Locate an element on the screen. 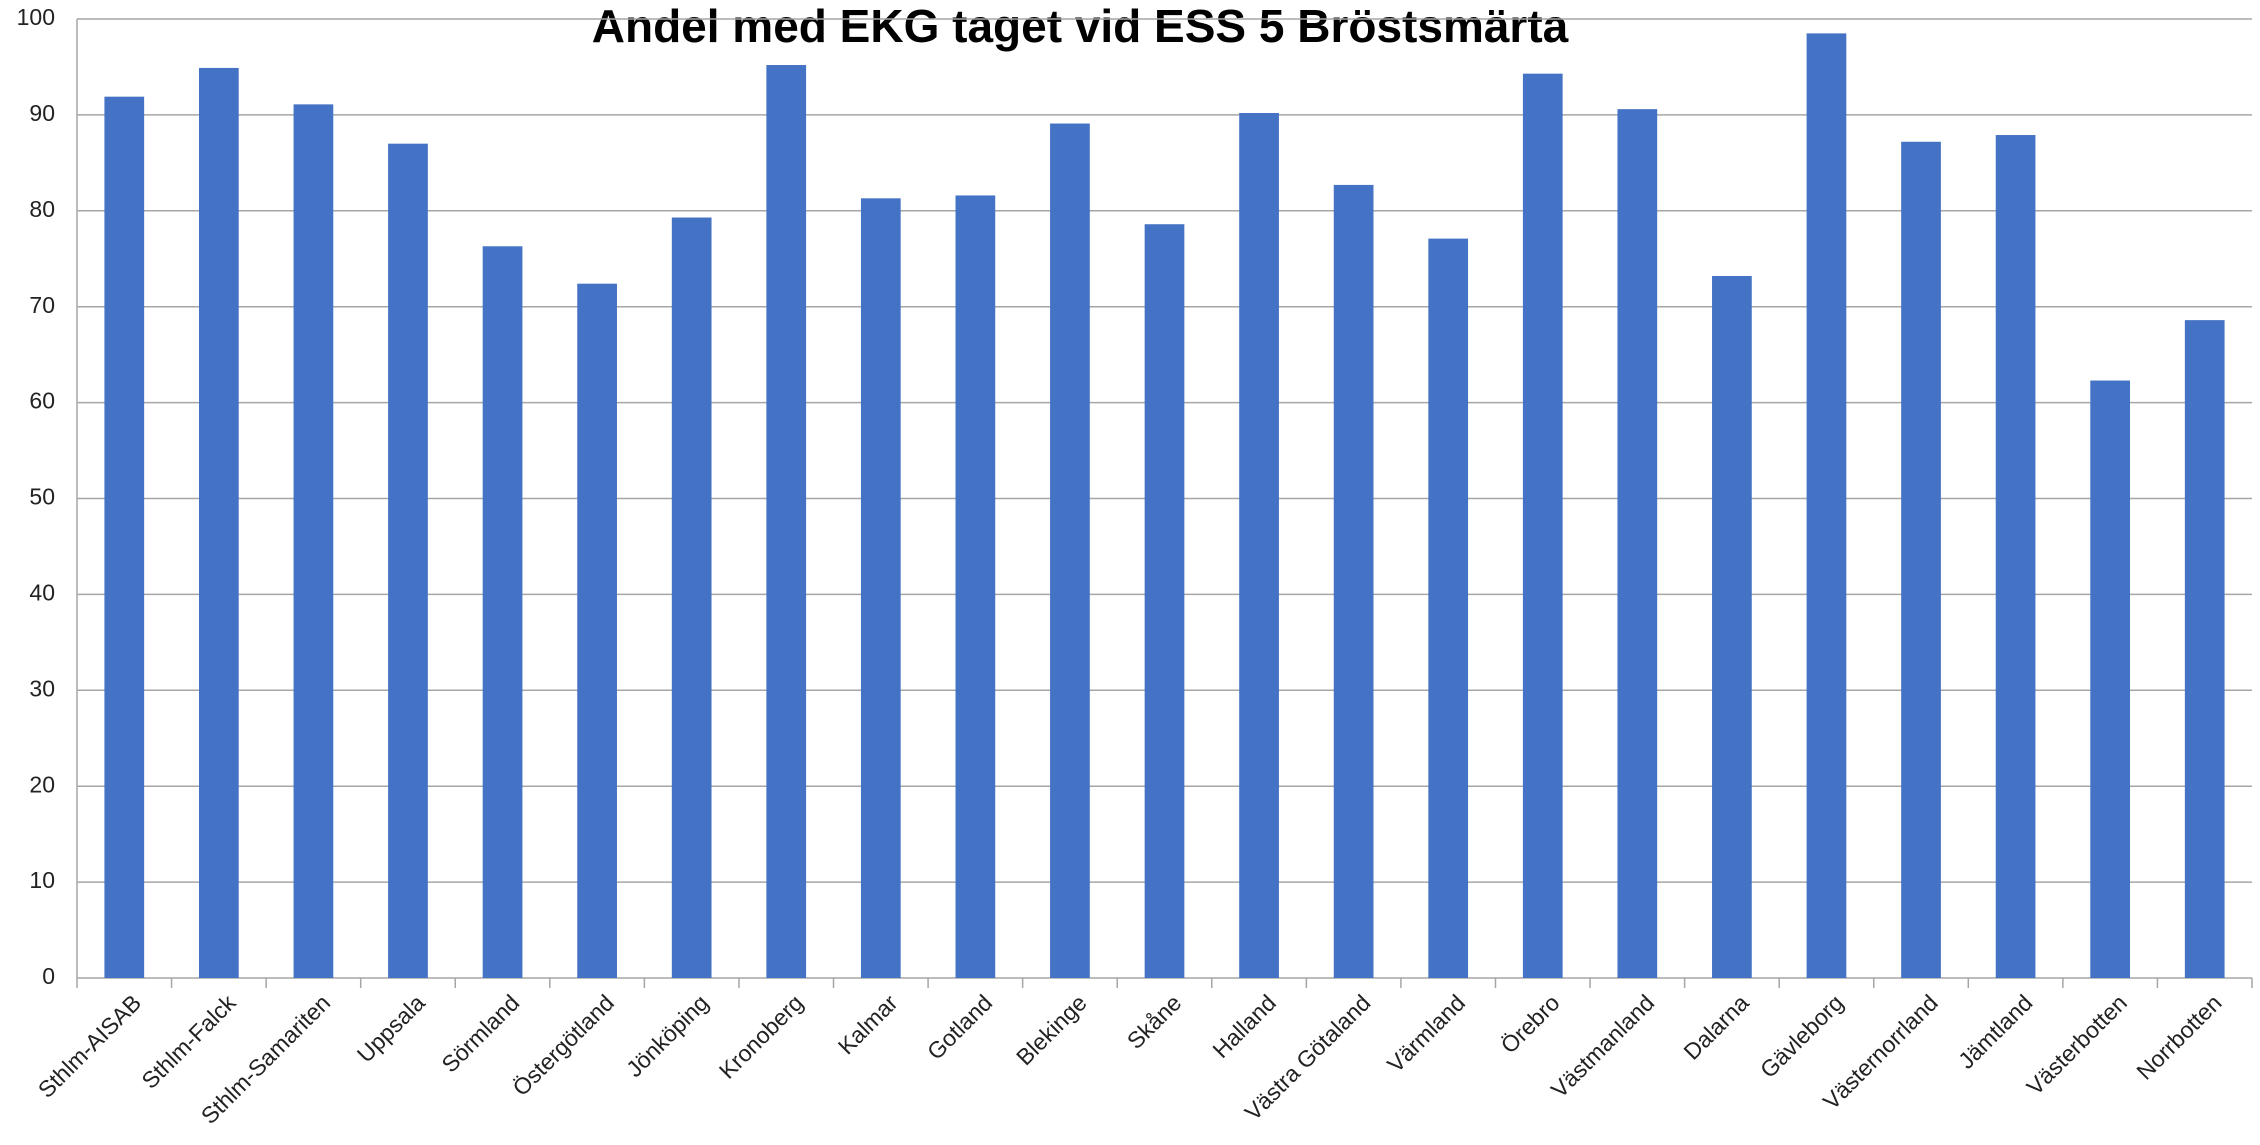 This screenshot has height=1145, width=2260. x-tick-label: Kronoberg is located at coordinates (761, 1036).